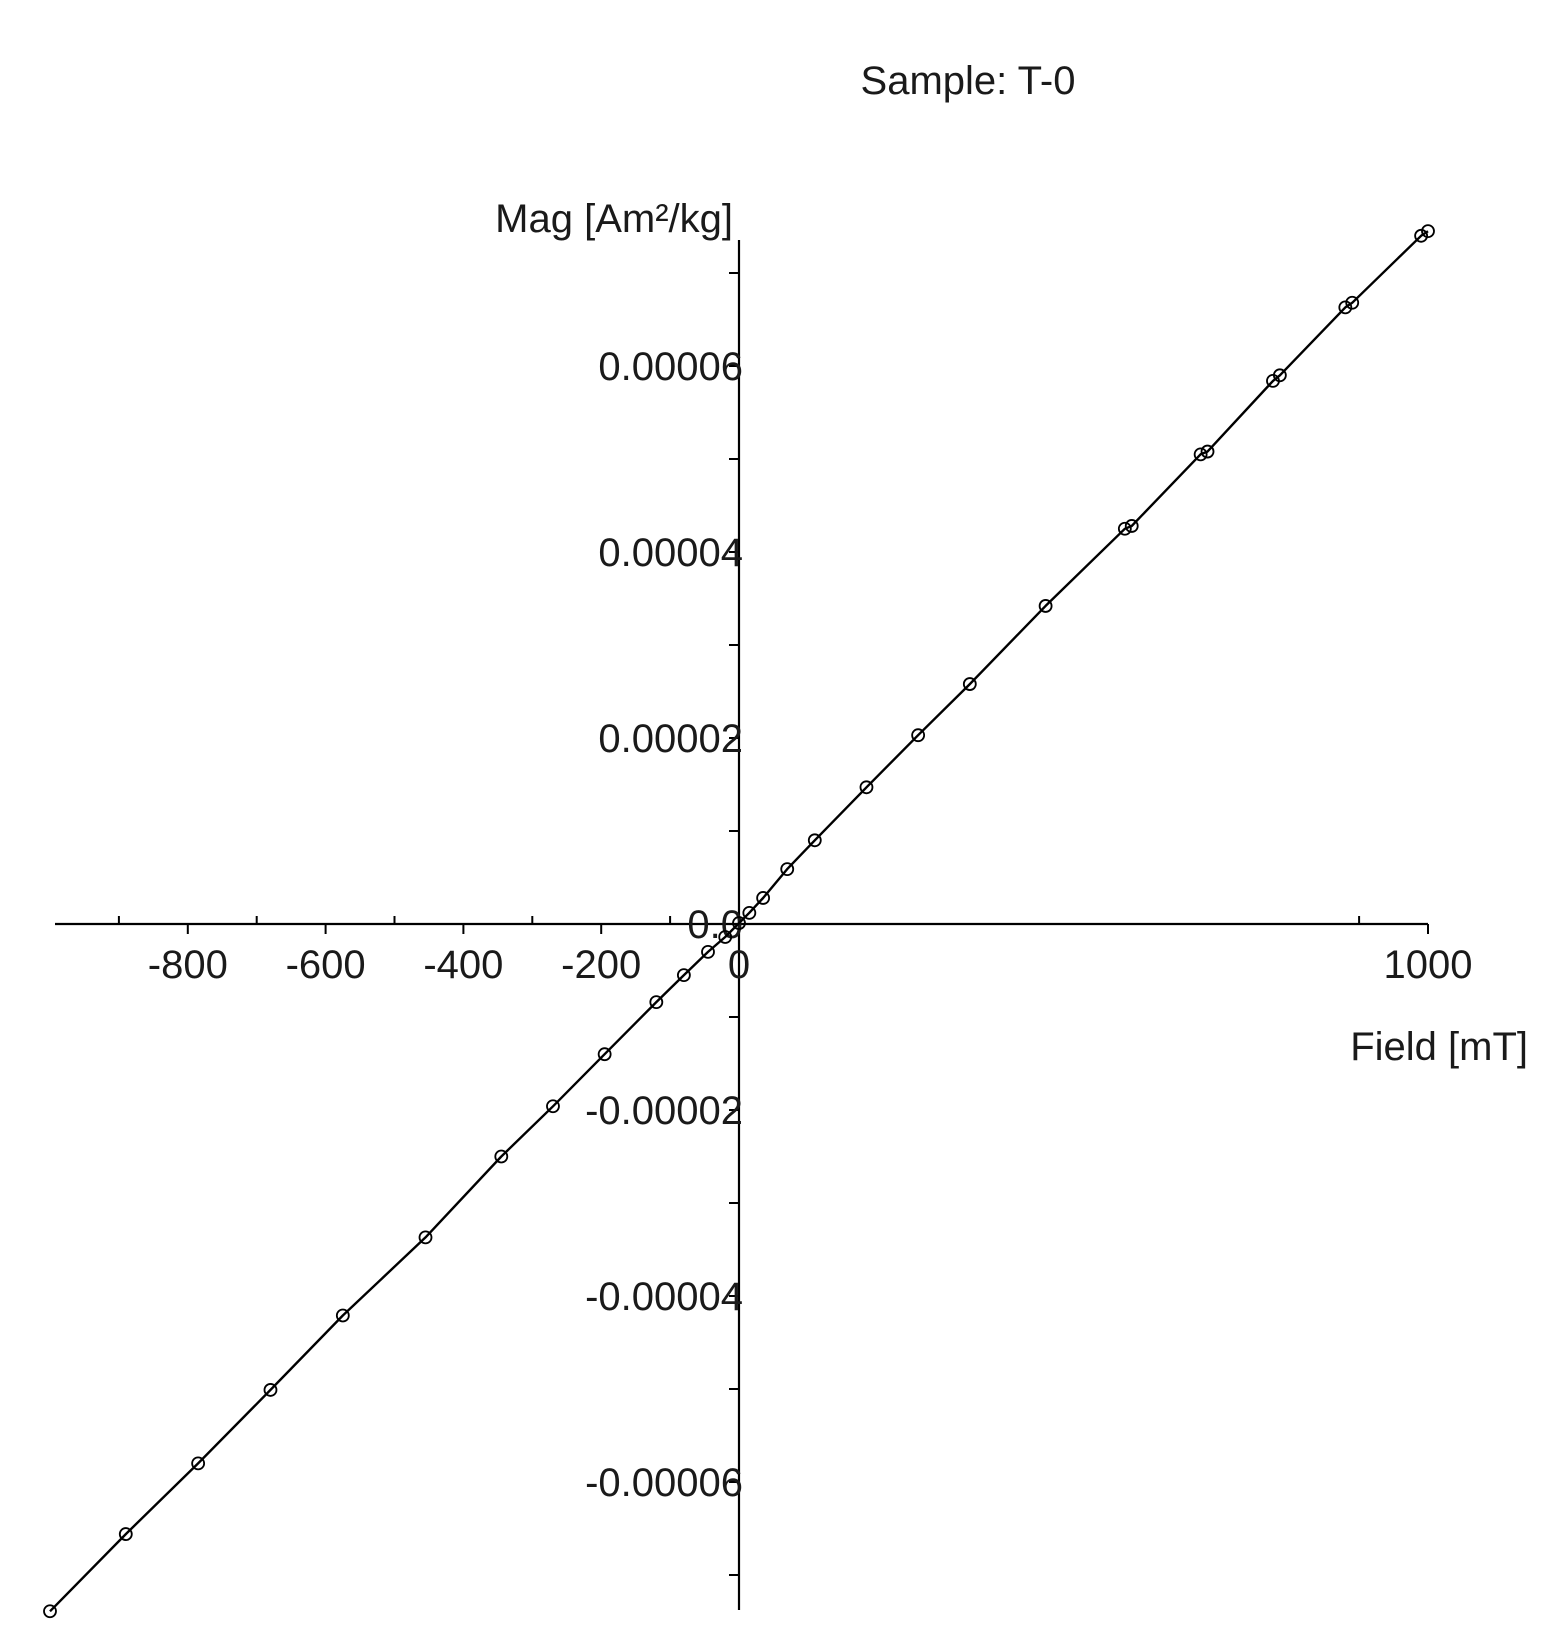 The height and width of the screenshot is (1652, 1556). What do you see at coordinates (1428, 965) in the screenshot?
I see `x-tick-label: 1000` at bounding box center [1428, 965].